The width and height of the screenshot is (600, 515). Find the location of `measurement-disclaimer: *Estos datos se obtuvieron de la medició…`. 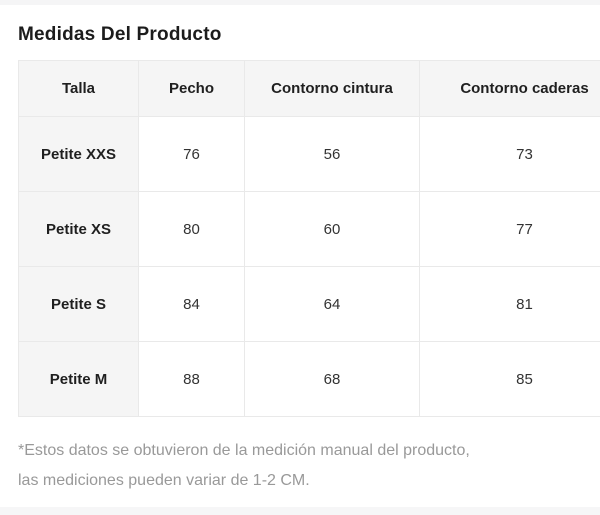

measurement-disclaimer: *Estos datos se obtuvieron de la medició… is located at coordinates (300, 466).